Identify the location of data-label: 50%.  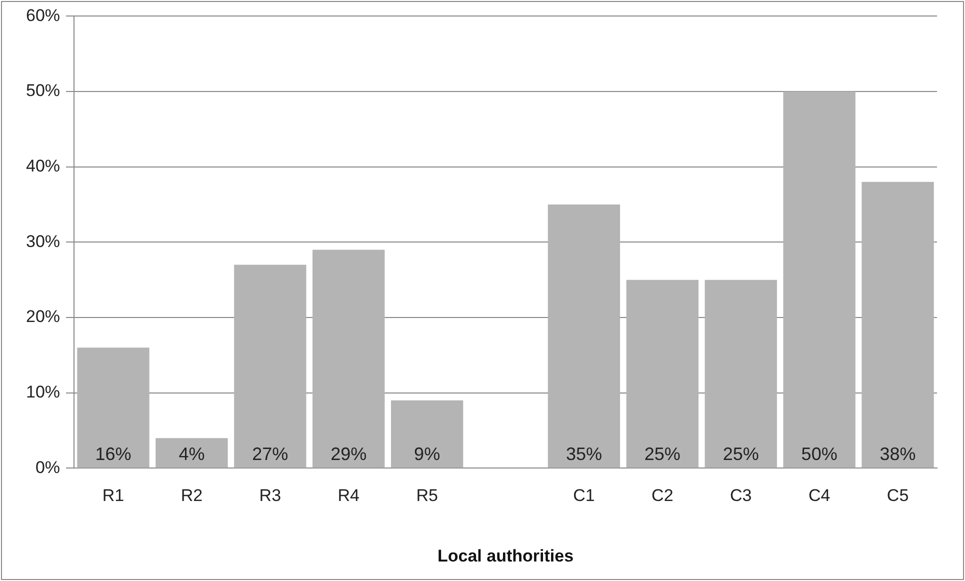
(819, 454).